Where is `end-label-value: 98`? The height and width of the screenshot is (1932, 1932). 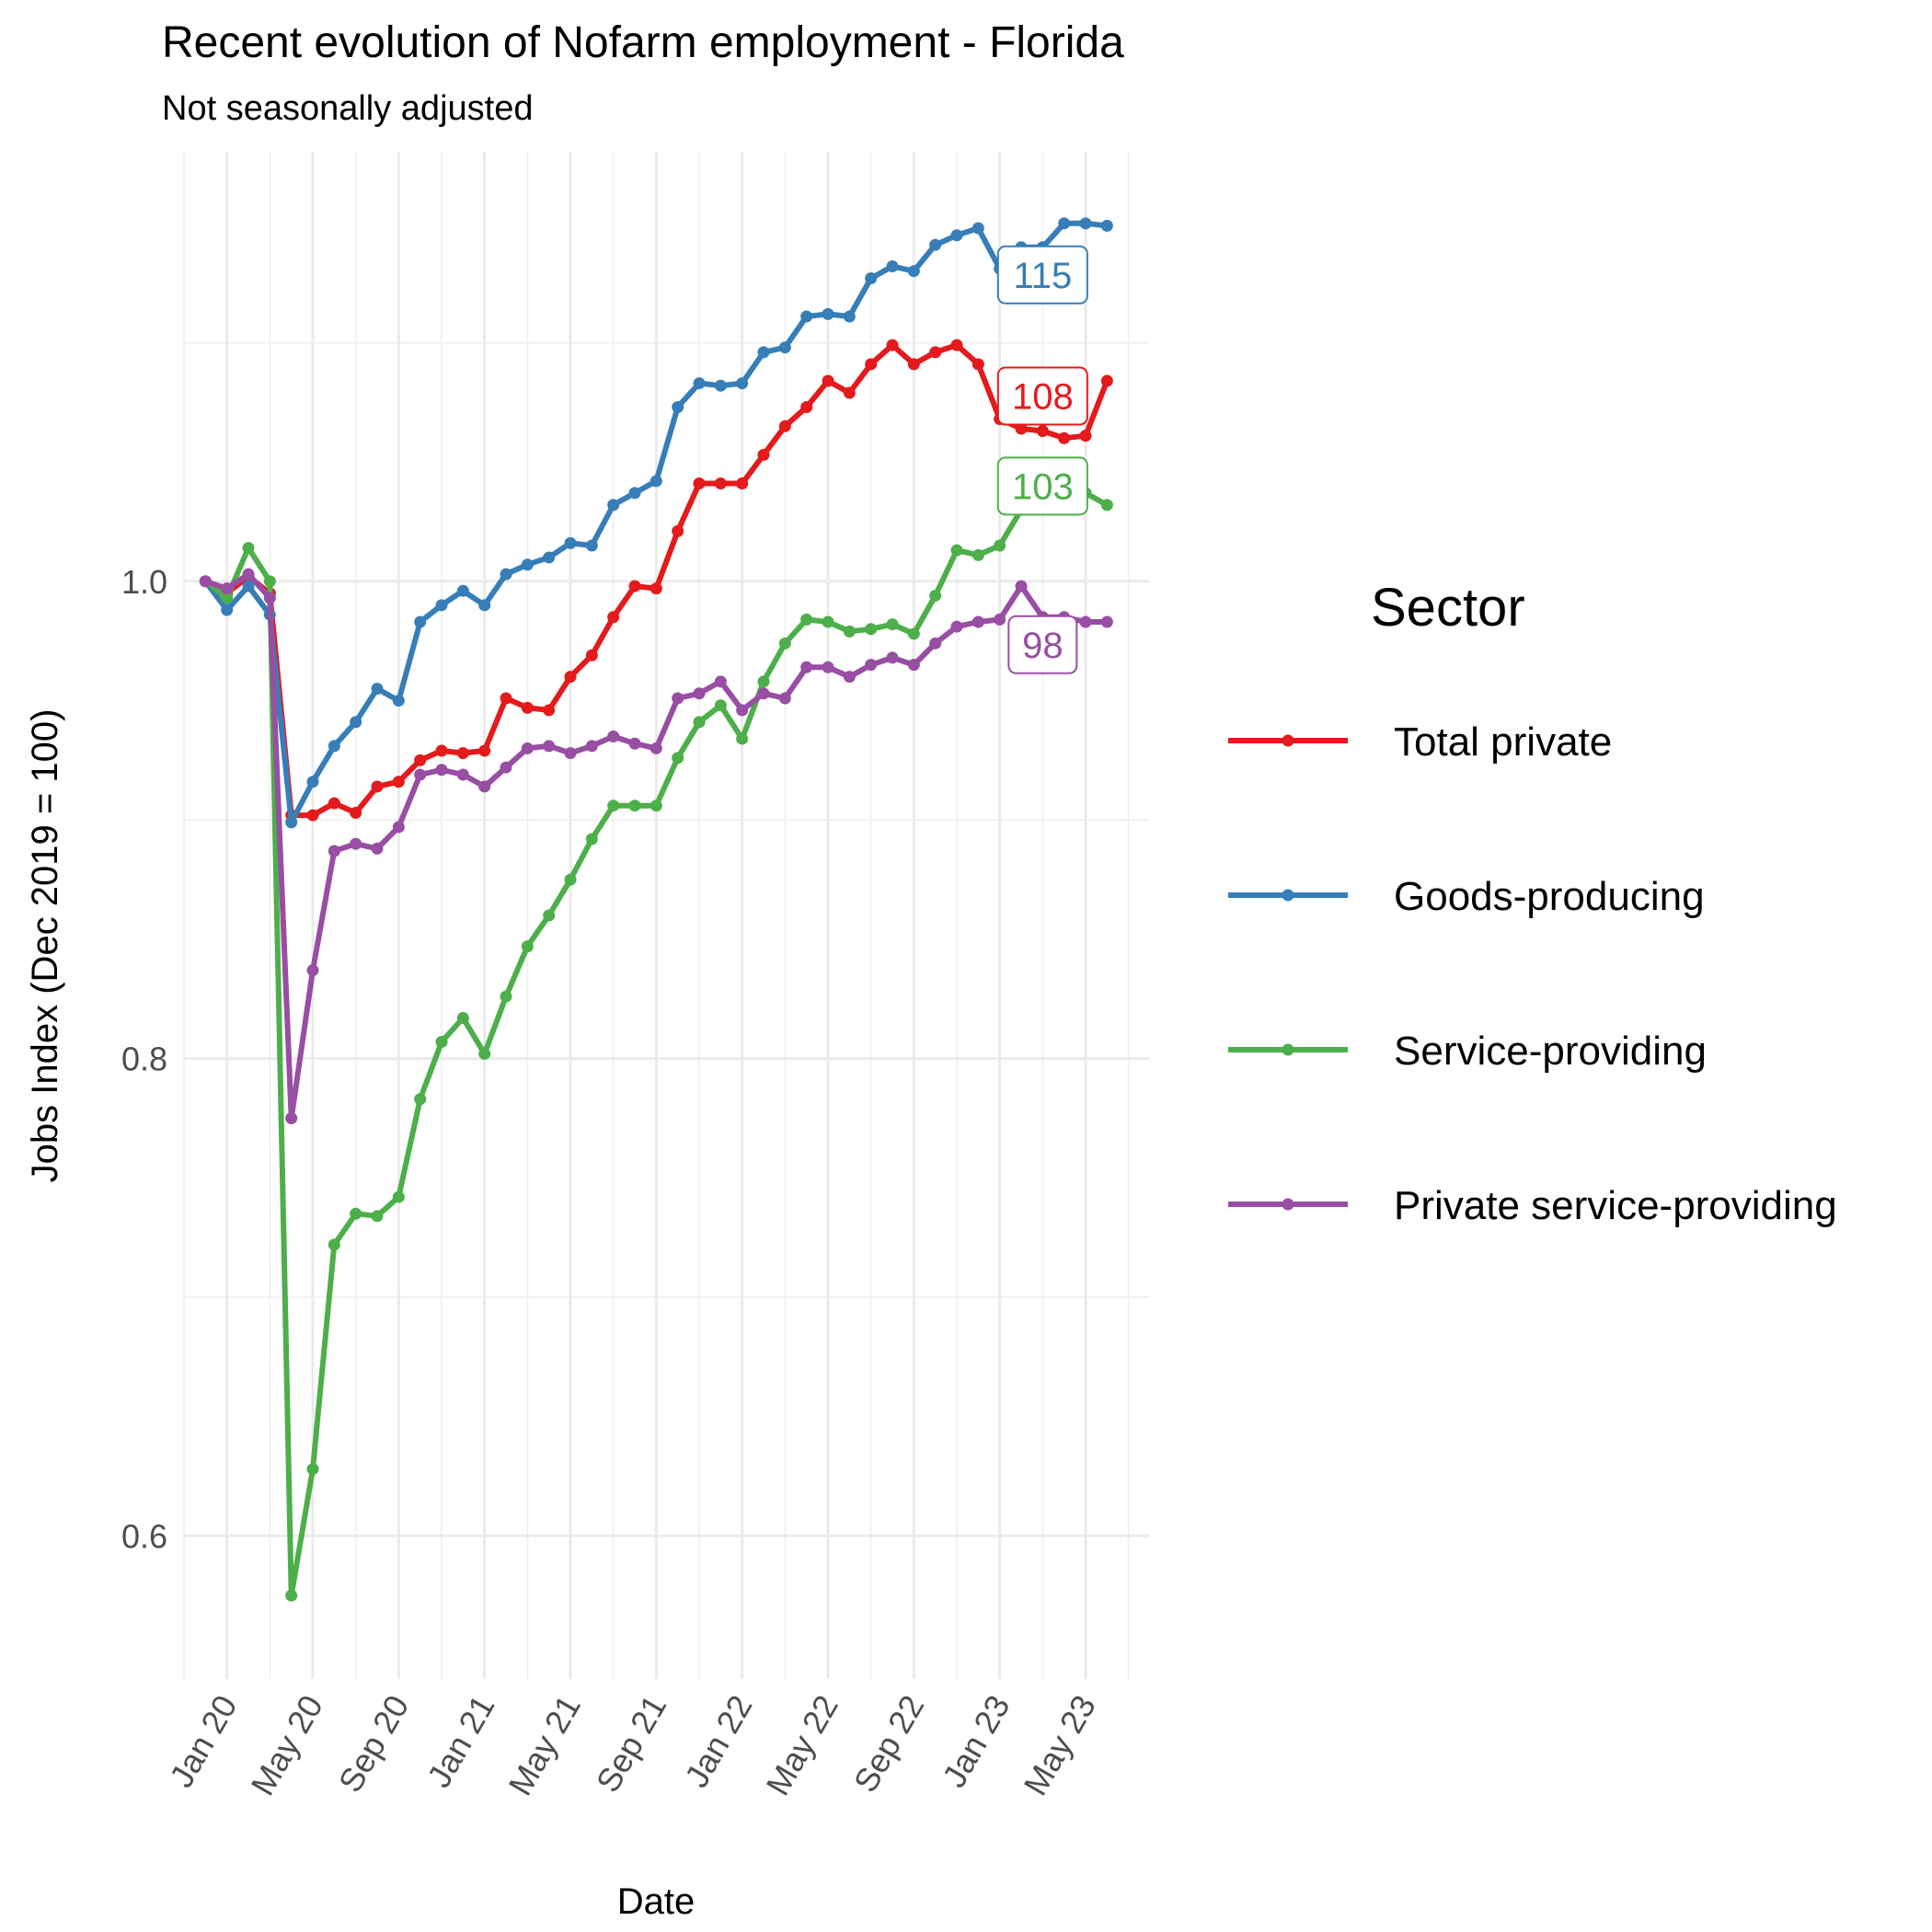
end-label-value: 98 is located at coordinates (1043, 646).